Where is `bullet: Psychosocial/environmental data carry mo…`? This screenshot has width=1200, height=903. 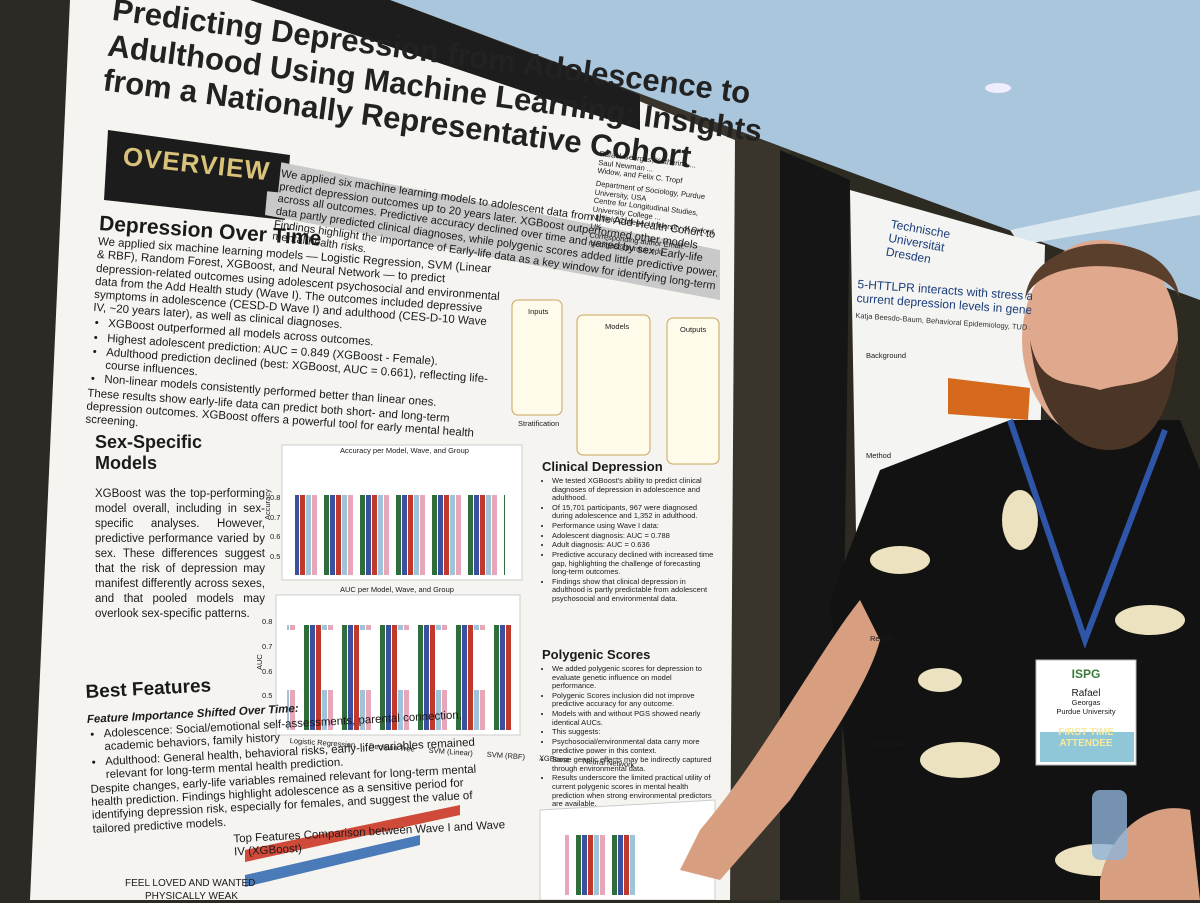
bullet: Psychosocial/environmental data carry mo… is located at coordinates (634, 746).